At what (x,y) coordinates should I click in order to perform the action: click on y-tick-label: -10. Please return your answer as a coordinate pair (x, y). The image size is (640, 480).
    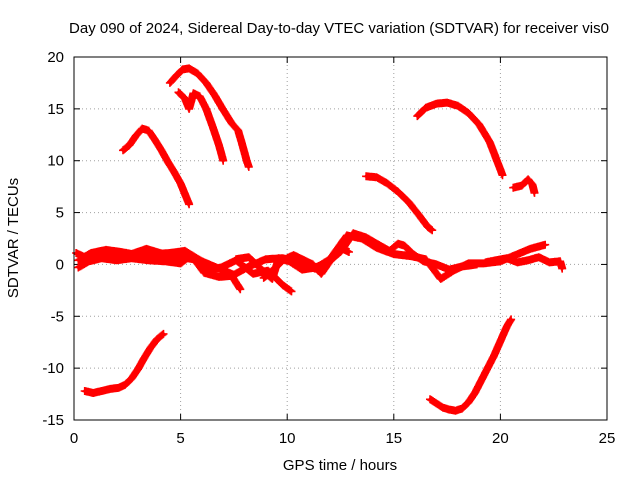
    Looking at the image, I should click on (53, 368).